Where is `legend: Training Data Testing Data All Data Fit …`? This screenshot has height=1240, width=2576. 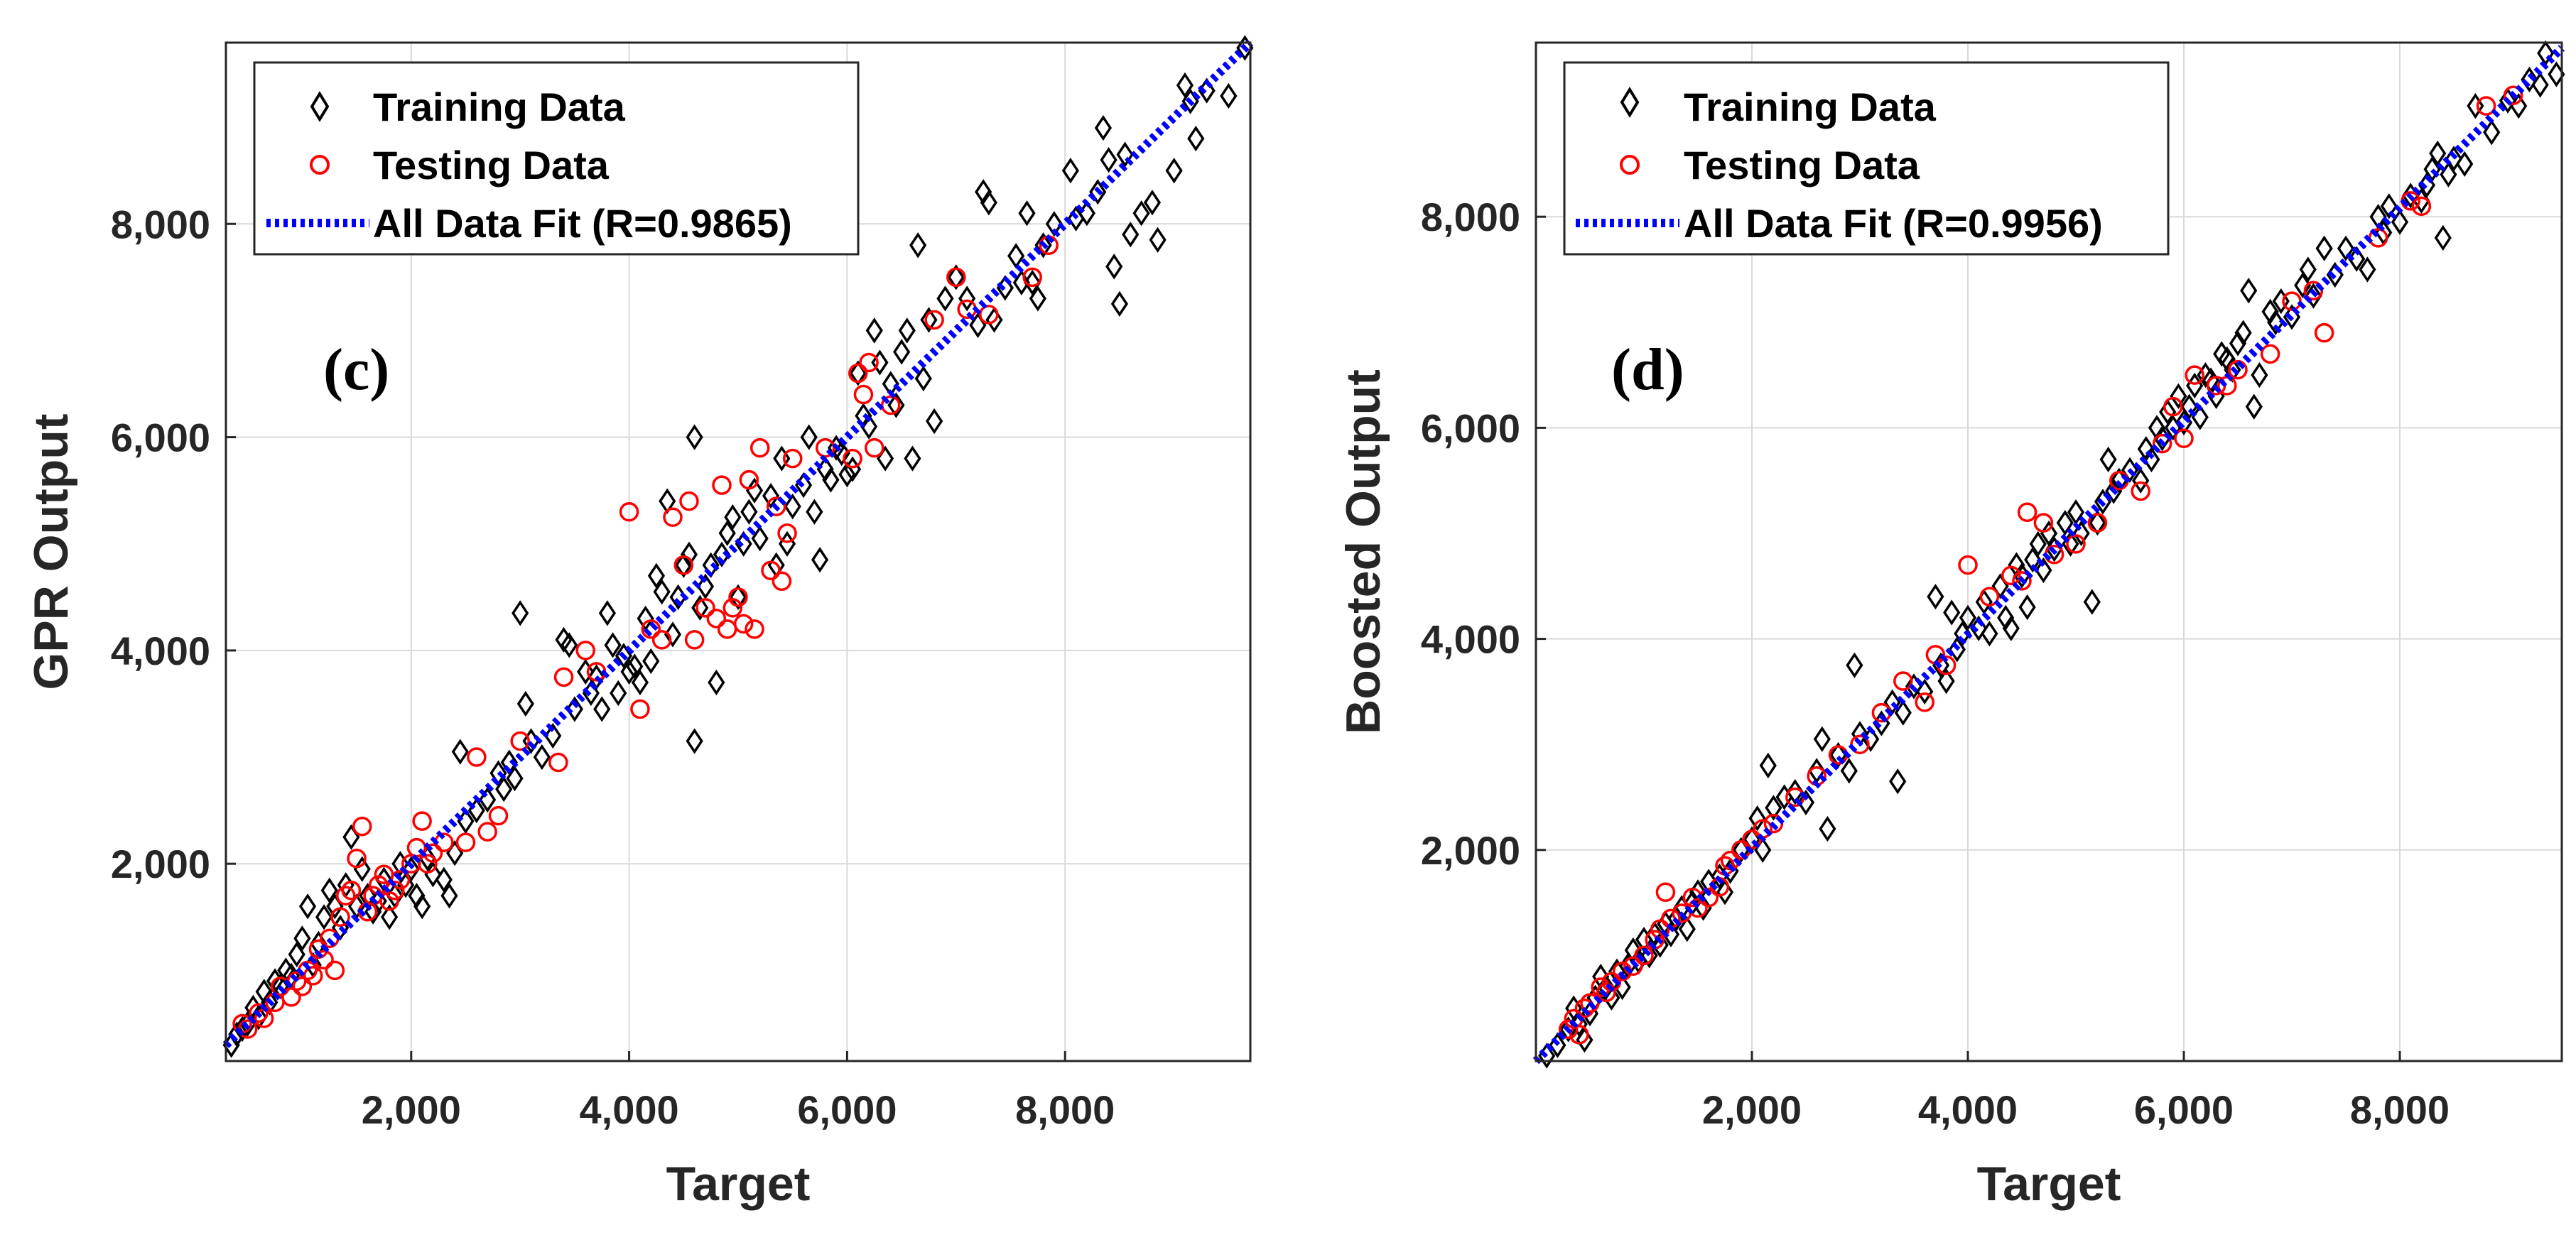
legend: Training Data Testing Data All Data Fit … is located at coordinates (1866, 158).